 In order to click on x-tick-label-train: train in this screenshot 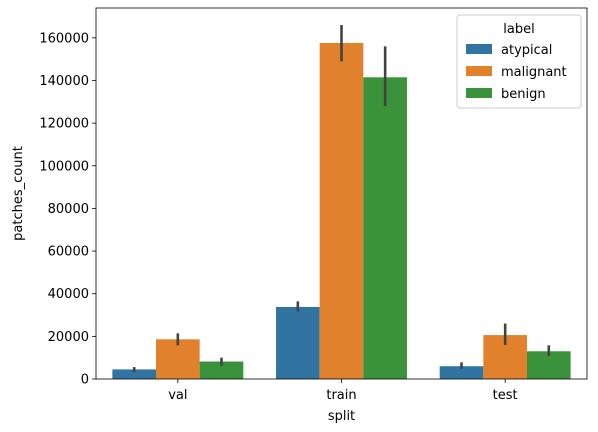, I will do `click(341, 395)`.